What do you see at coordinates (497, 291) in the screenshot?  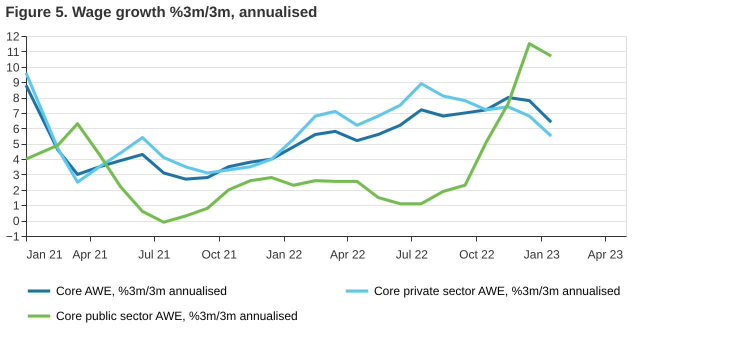 I see `legend-label: Core private sector AWE, %3m/3m annualised` at bounding box center [497, 291].